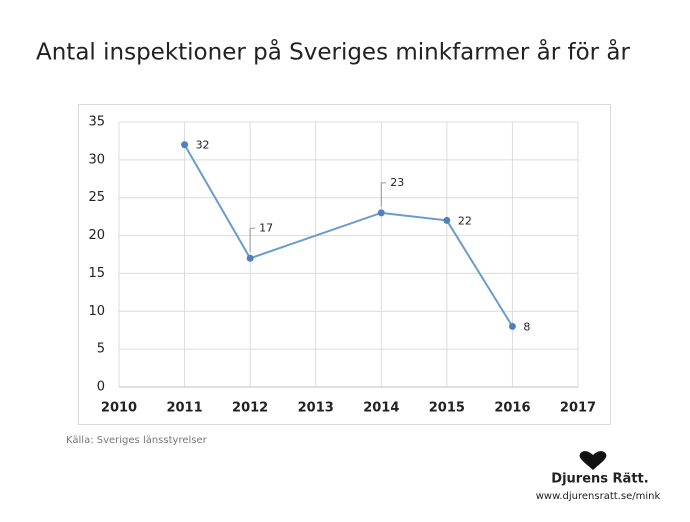 This screenshot has width=690, height=522. I want to click on x-tick-label: 2015, so click(447, 408).